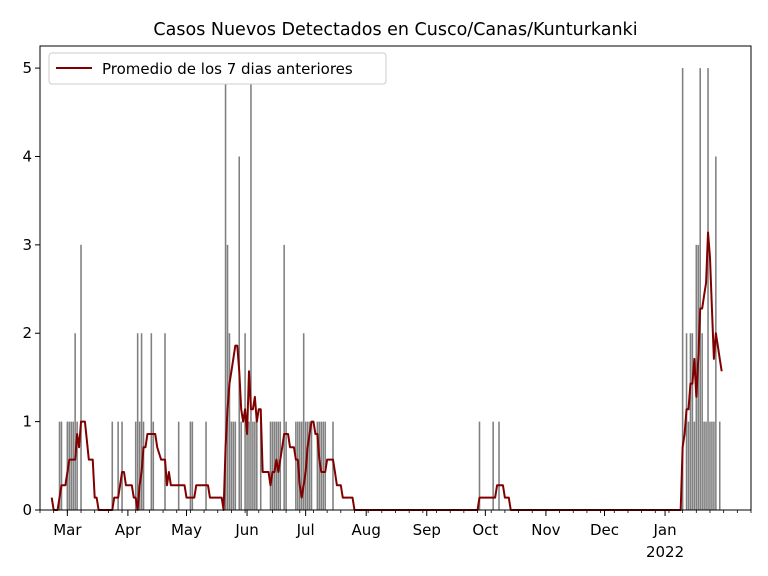 The height and width of the screenshot is (576, 768). I want to click on y-tick-label: 4, so click(27, 156).